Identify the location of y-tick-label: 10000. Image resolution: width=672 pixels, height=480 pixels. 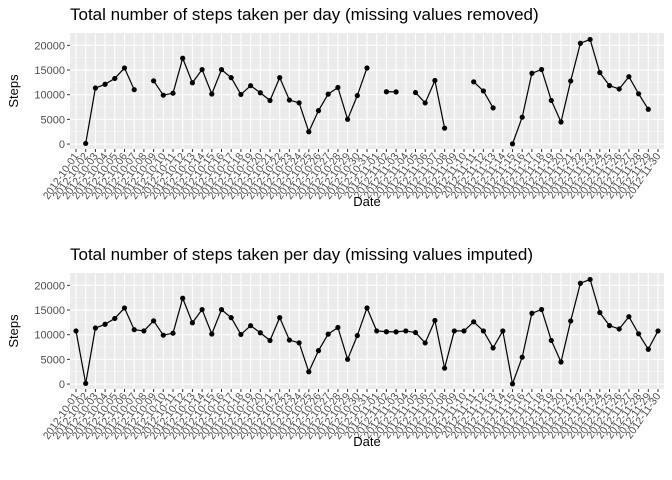
(49, 336).